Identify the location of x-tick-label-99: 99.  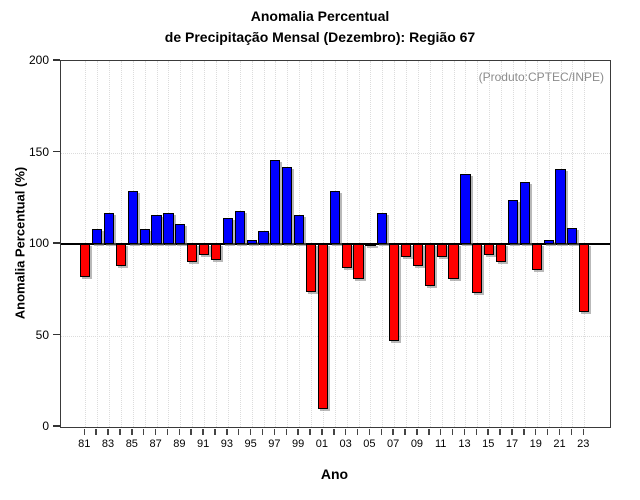
(298, 444).